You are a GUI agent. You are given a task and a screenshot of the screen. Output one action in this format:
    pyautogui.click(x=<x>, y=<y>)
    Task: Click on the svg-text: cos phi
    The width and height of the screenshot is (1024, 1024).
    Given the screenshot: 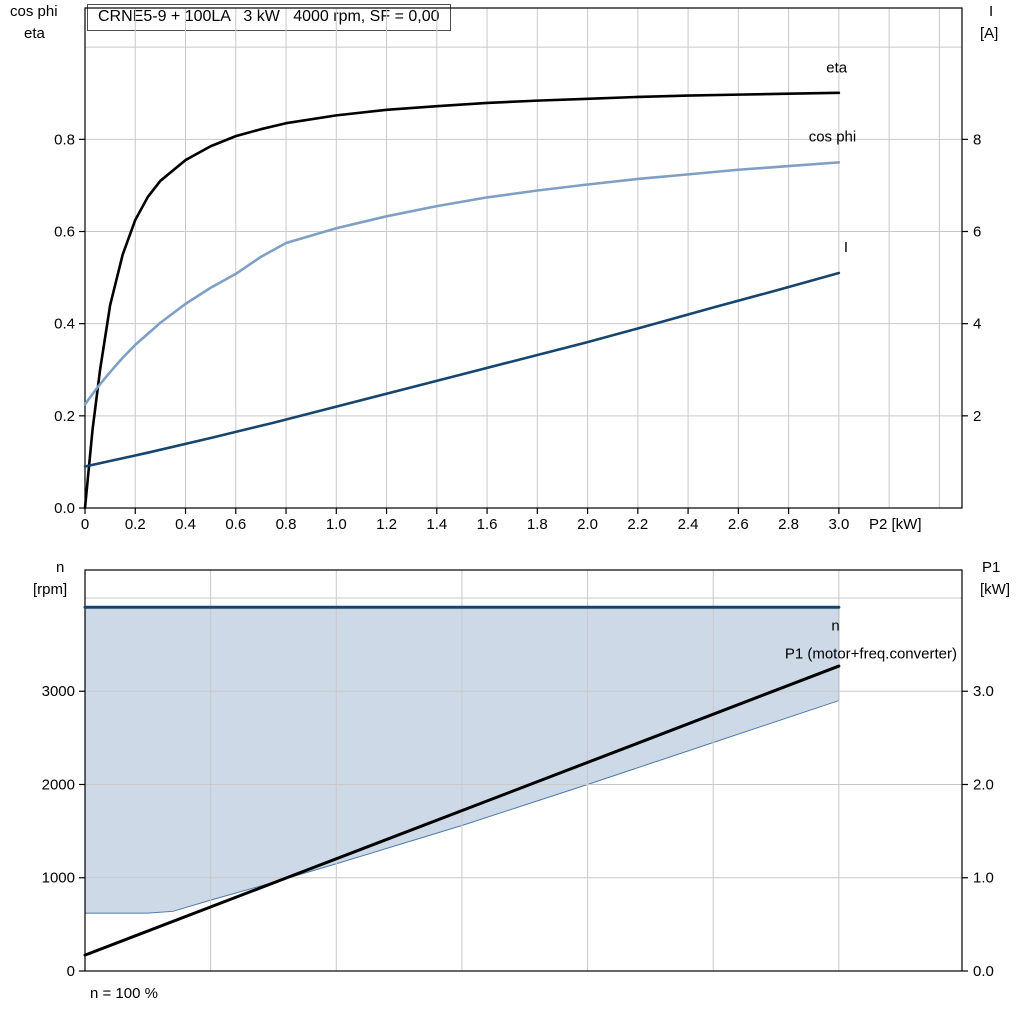 What is the action you would take?
    pyautogui.click(x=833, y=137)
    